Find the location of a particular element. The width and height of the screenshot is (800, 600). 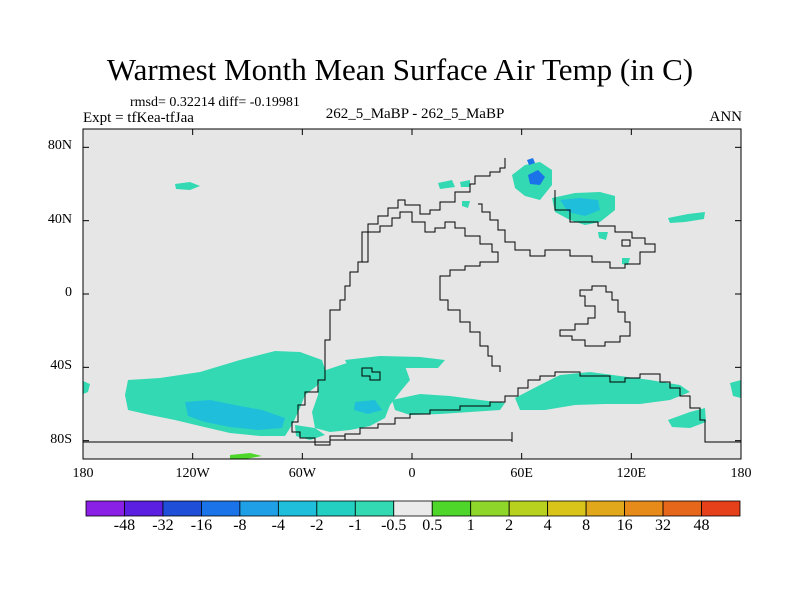

coastline-tethys-inner is located at coordinates (431, 291).